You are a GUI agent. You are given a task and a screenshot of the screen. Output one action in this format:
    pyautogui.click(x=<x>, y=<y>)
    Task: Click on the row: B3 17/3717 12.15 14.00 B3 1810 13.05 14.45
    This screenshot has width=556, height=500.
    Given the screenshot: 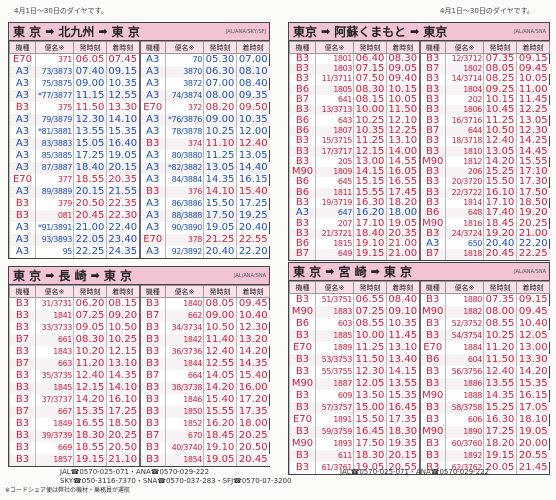 What is the action you would take?
    pyautogui.click(x=419, y=151)
    